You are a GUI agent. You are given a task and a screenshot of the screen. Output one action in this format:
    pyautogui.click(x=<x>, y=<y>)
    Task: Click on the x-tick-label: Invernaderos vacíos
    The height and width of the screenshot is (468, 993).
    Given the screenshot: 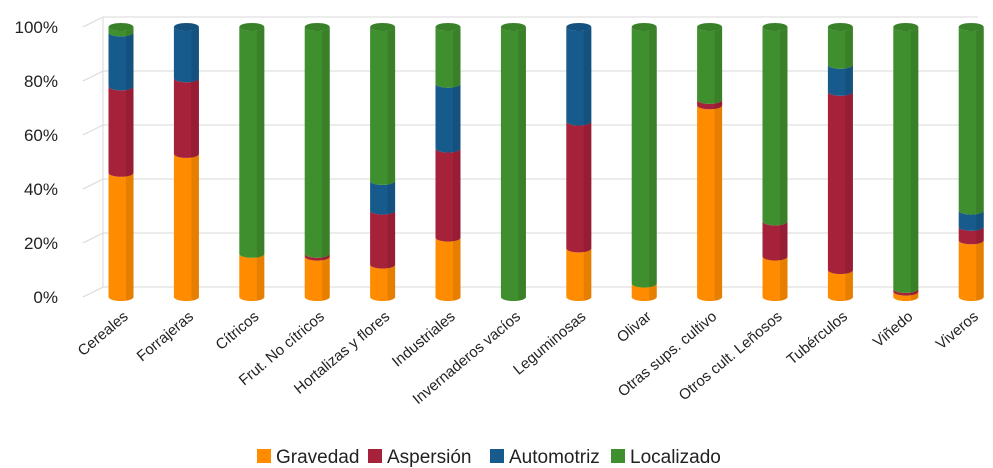 What is the action you would take?
    pyautogui.click(x=467, y=358)
    